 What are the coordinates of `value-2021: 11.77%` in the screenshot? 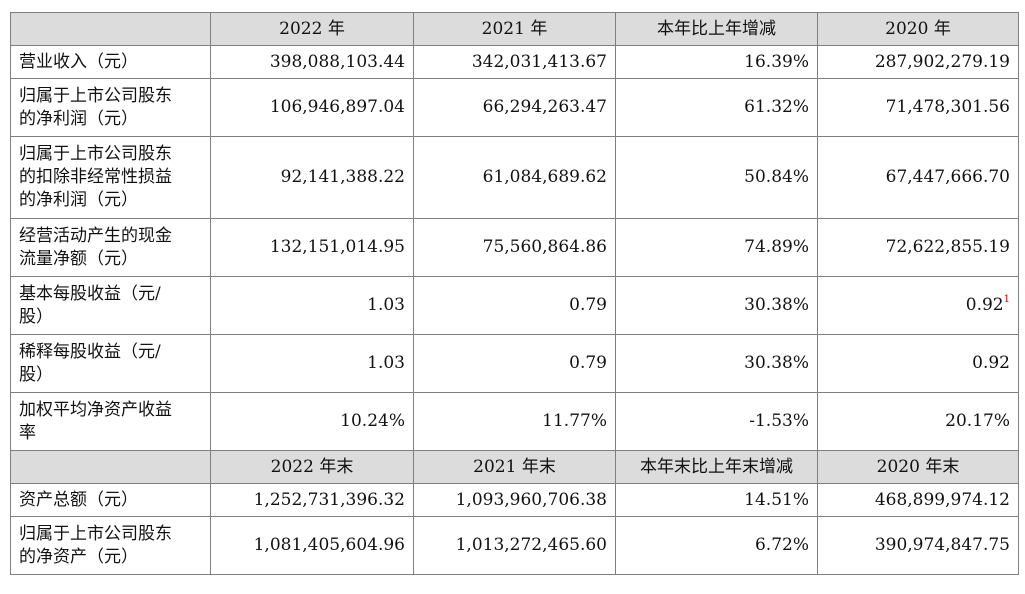 It's located at (514, 421).